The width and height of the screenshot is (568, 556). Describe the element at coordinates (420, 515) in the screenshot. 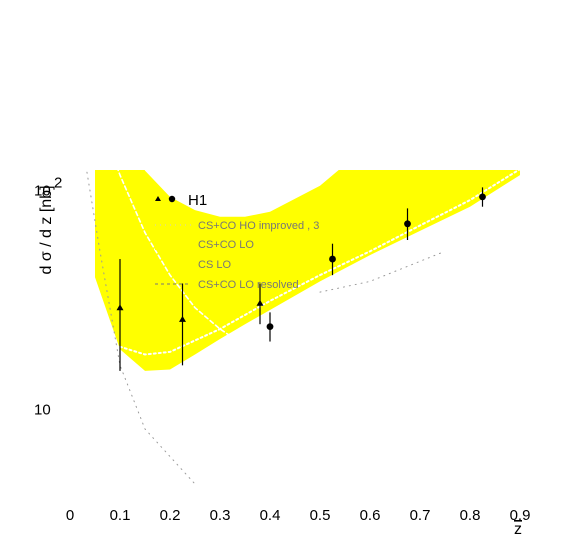

I see `x-tick-label: 0.7` at that location.